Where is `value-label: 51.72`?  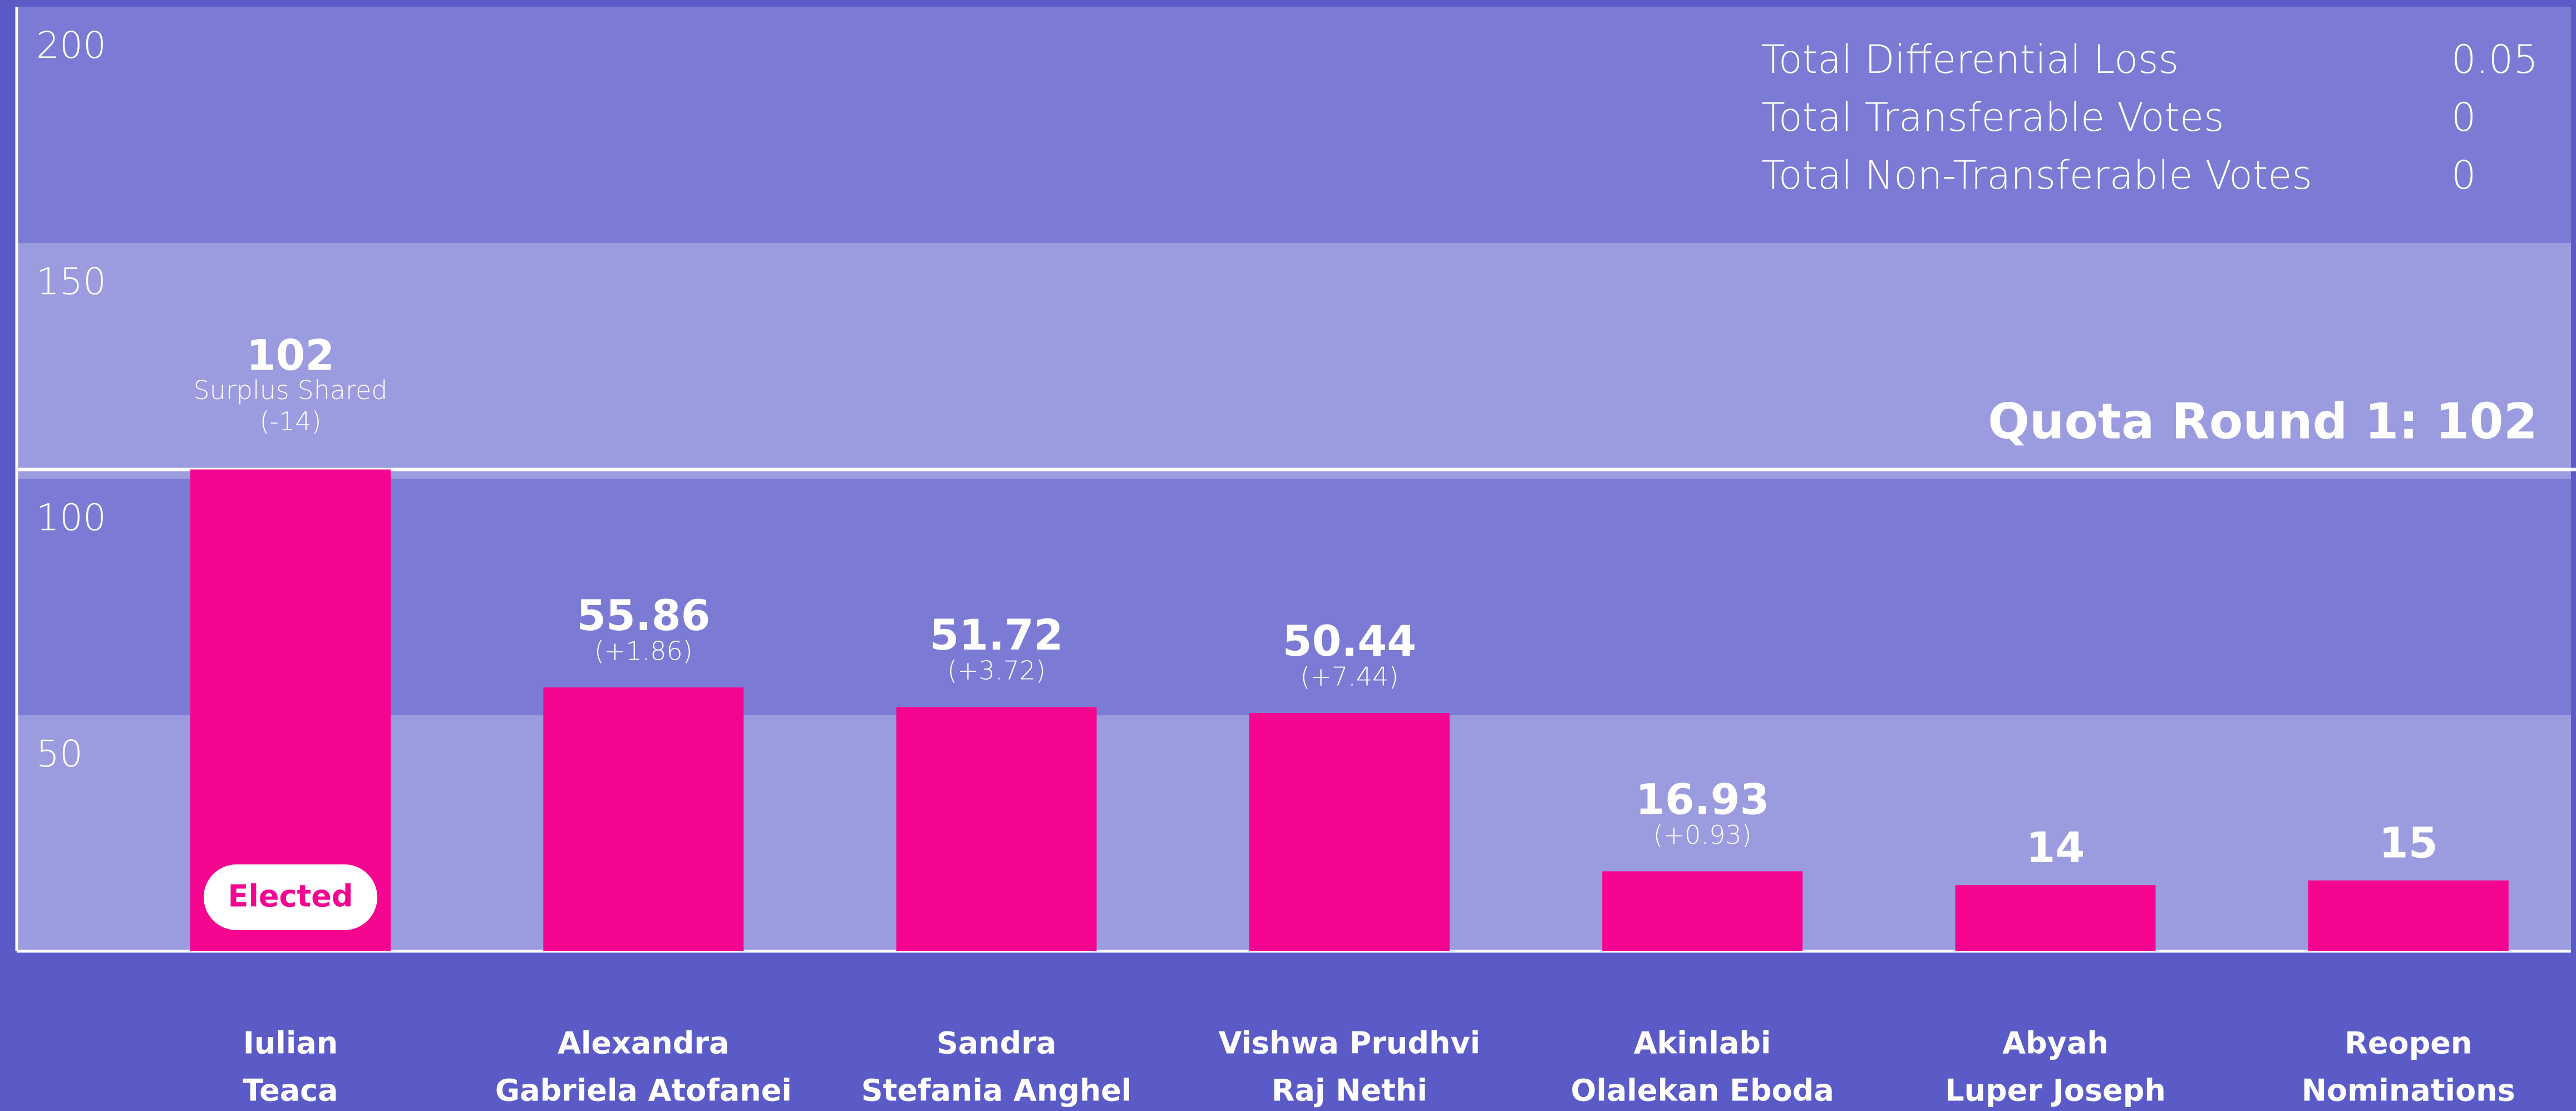 value-label: 51.72 is located at coordinates (996, 635).